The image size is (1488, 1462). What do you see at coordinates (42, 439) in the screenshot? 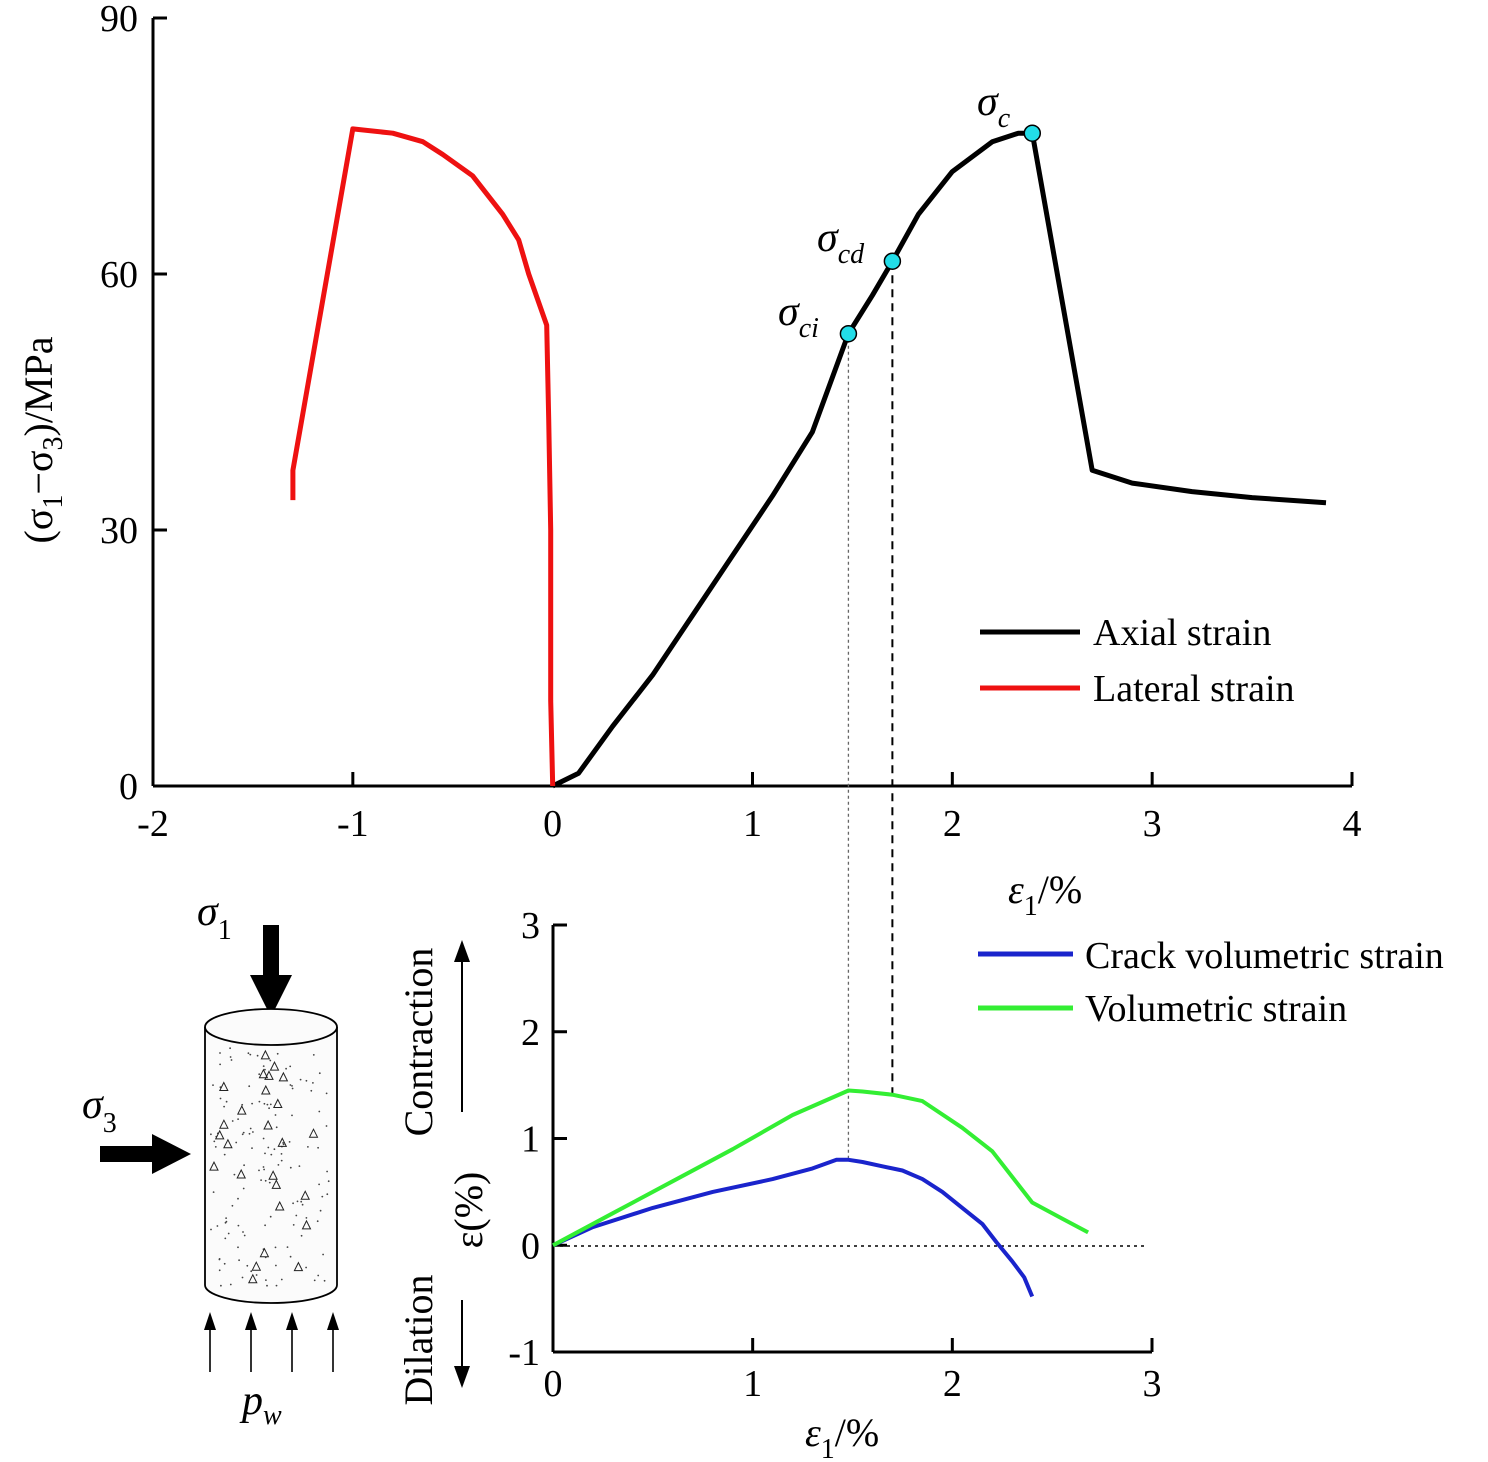
I see `top-y-axis-label: (σ1−σ3)/MPa` at bounding box center [42, 439].